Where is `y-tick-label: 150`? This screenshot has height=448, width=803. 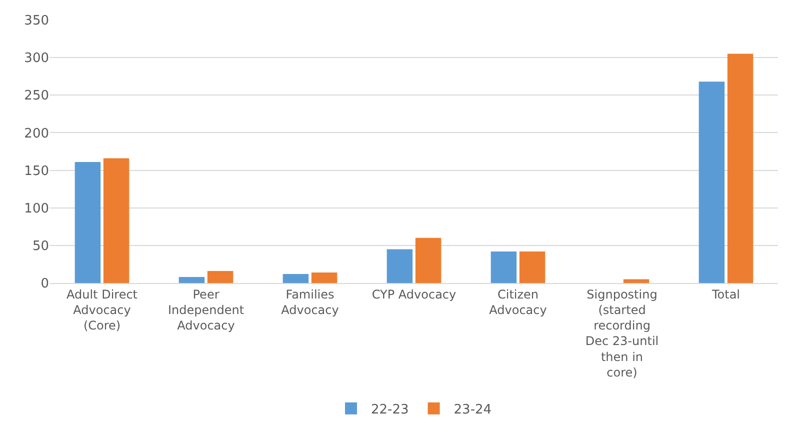
y-tick-label: 150 is located at coordinates (36, 171).